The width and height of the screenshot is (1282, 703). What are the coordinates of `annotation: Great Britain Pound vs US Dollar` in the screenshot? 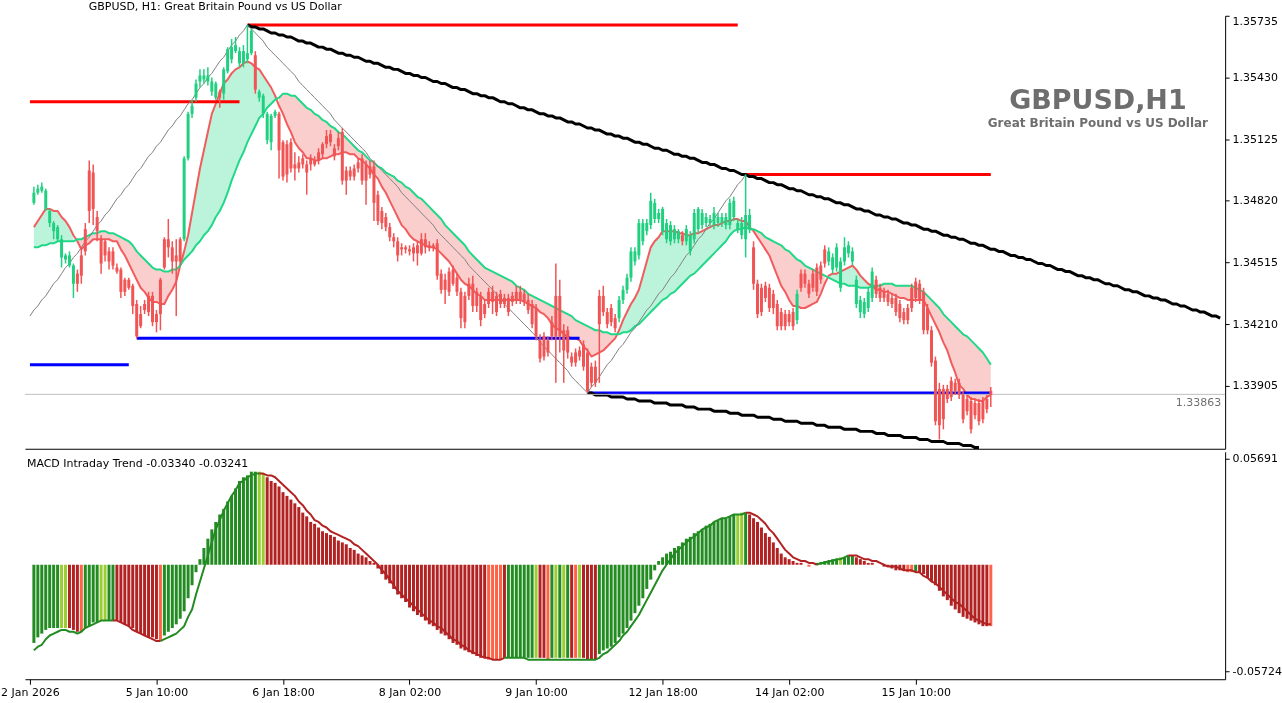 It's located at (1098, 122).